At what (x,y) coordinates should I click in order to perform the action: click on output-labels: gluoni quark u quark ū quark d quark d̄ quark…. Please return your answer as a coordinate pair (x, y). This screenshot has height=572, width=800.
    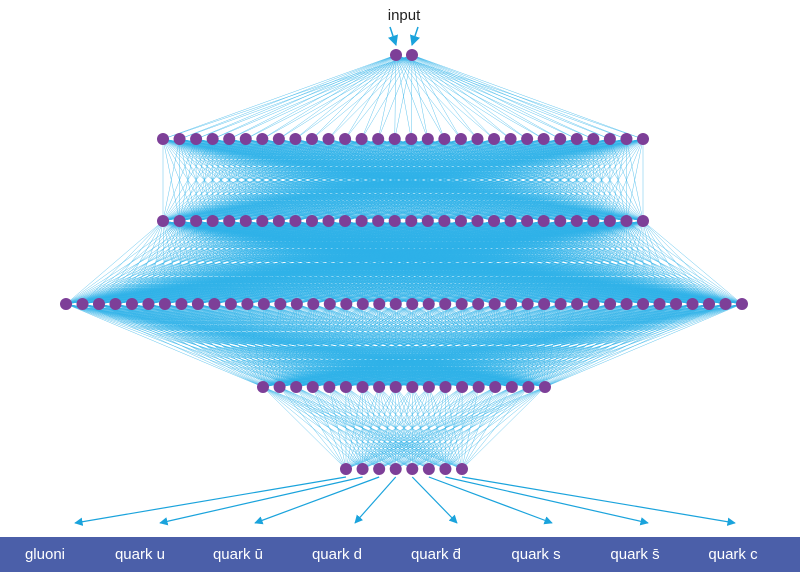
    Looking at the image, I should click on (391, 554).